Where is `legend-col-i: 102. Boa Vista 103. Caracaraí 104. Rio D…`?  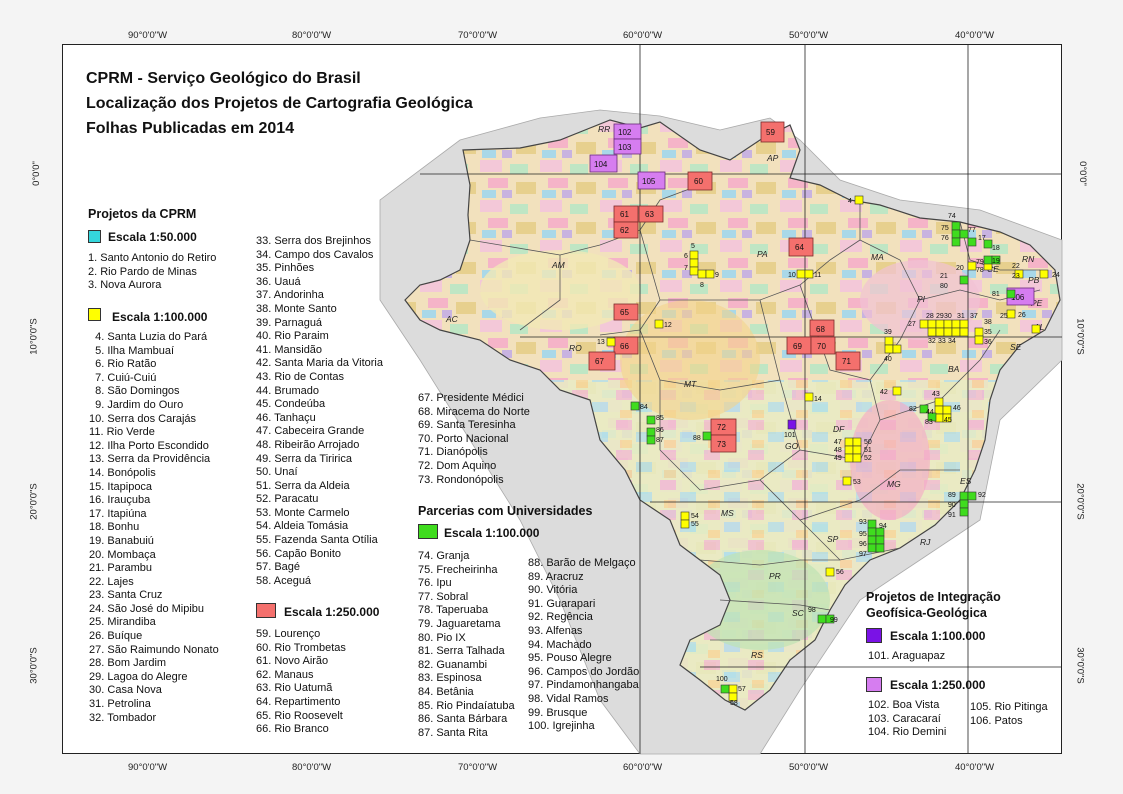 legend-col-i: 102. Boa Vista 103. Caracaraí 104. Rio D… is located at coordinates (907, 719).